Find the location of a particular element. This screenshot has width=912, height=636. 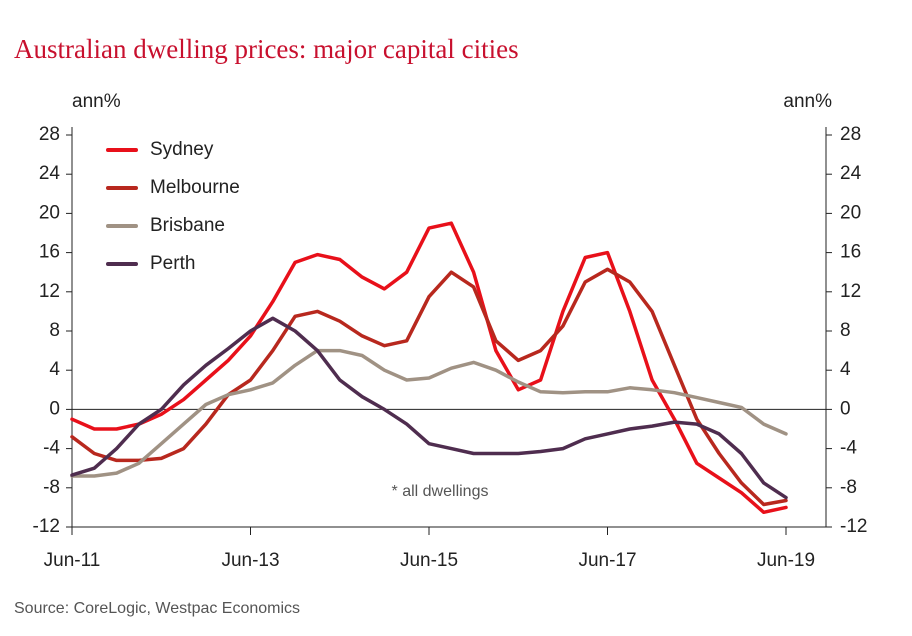

x-tick-label: Jun-11 is located at coordinates (72, 560).